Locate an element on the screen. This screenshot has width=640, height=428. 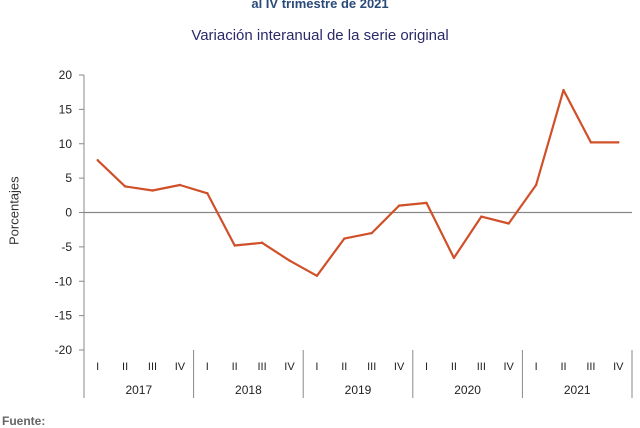
y-tick-label: -5 is located at coordinates (66, 247).